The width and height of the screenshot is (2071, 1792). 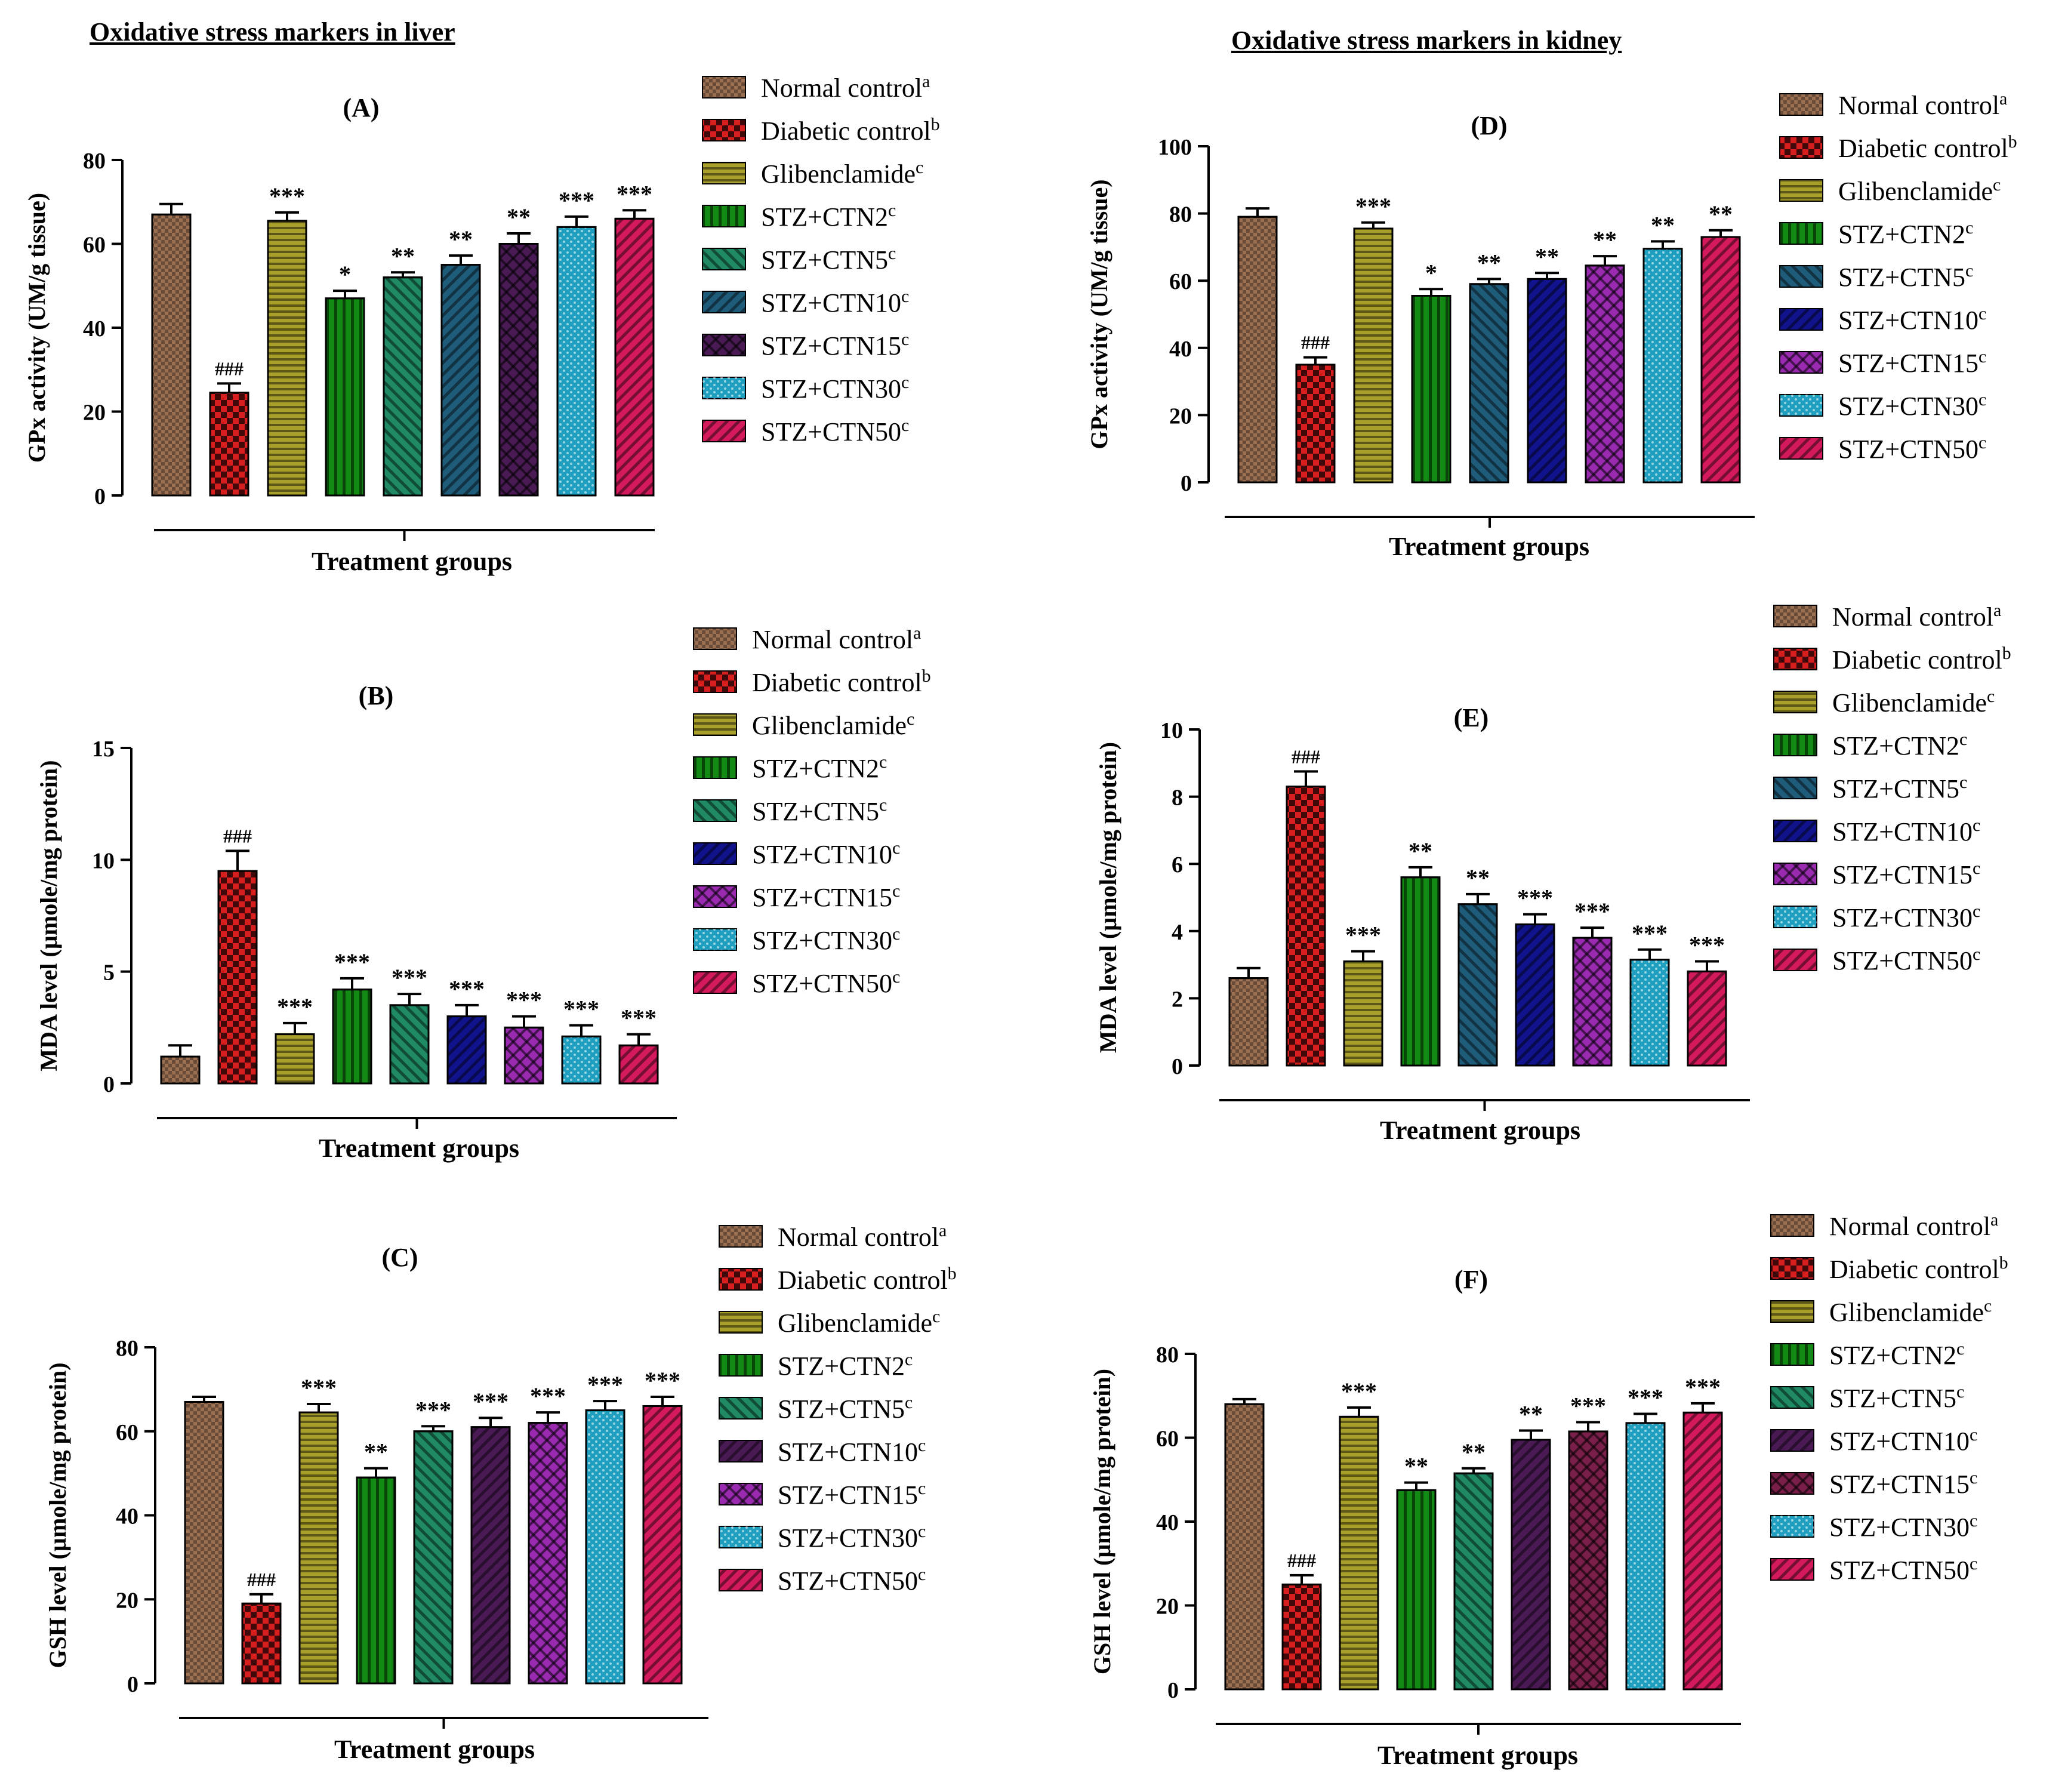 I want to click on legend-label: STZ+CTN30c, so click(x=1912, y=405).